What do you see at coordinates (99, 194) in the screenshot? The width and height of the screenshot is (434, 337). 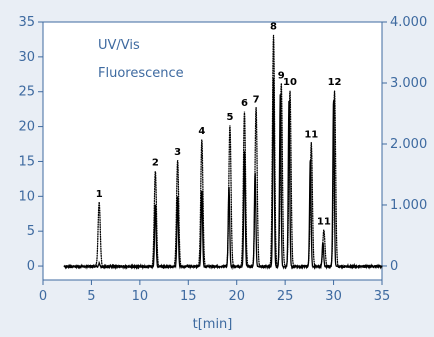 I see `peak-label: 1` at bounding box center [99, 194].